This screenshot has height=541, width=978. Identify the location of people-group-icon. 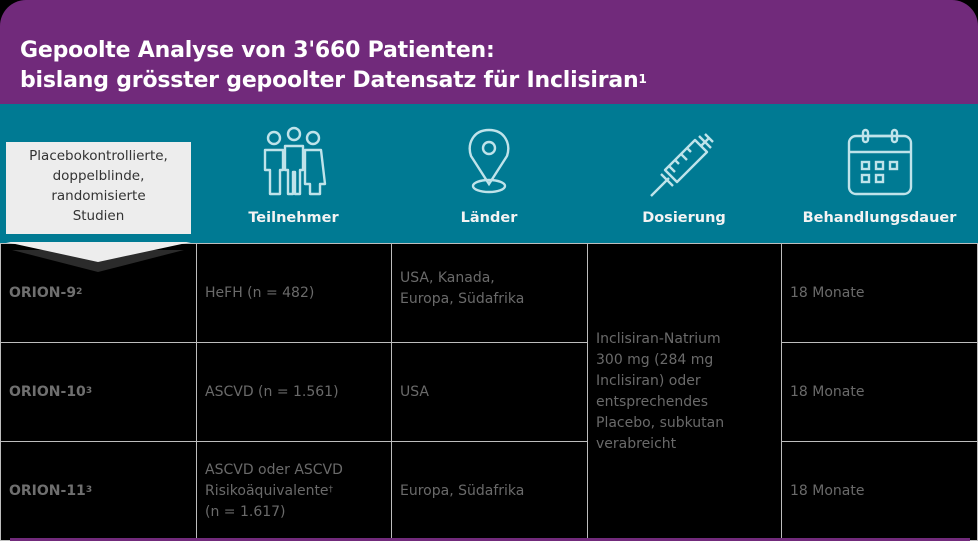
(294, 161).